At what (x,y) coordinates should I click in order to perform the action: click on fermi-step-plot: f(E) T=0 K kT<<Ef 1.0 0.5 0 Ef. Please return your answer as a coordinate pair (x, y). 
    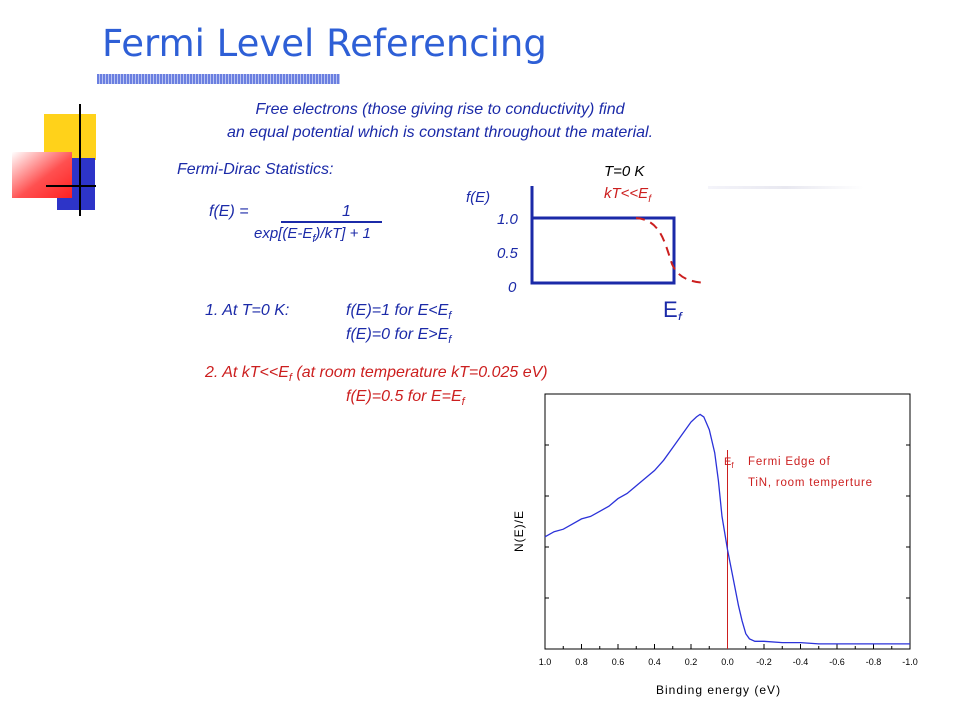
    Looking at the image, I should click on (586, 241).